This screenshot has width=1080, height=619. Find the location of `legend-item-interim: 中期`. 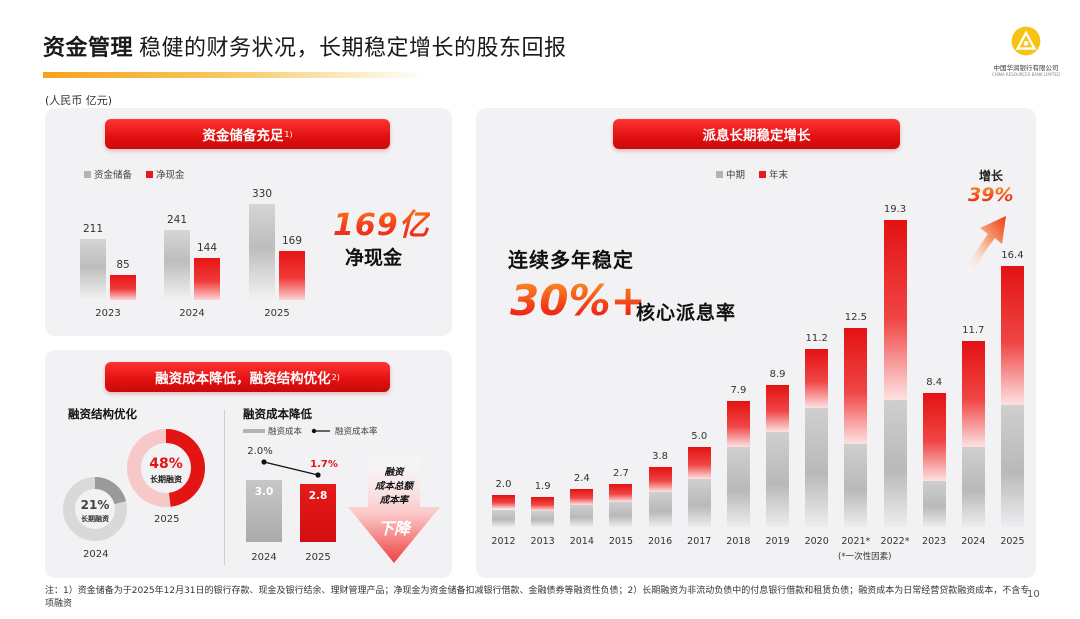

legend-item-interim: 中期 is located at coordinates (730, 174).